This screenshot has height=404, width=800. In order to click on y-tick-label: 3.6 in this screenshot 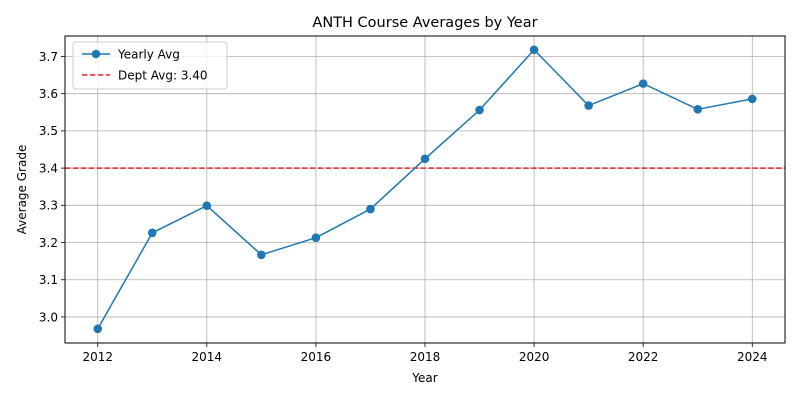, I will do `click(48, 94)`.